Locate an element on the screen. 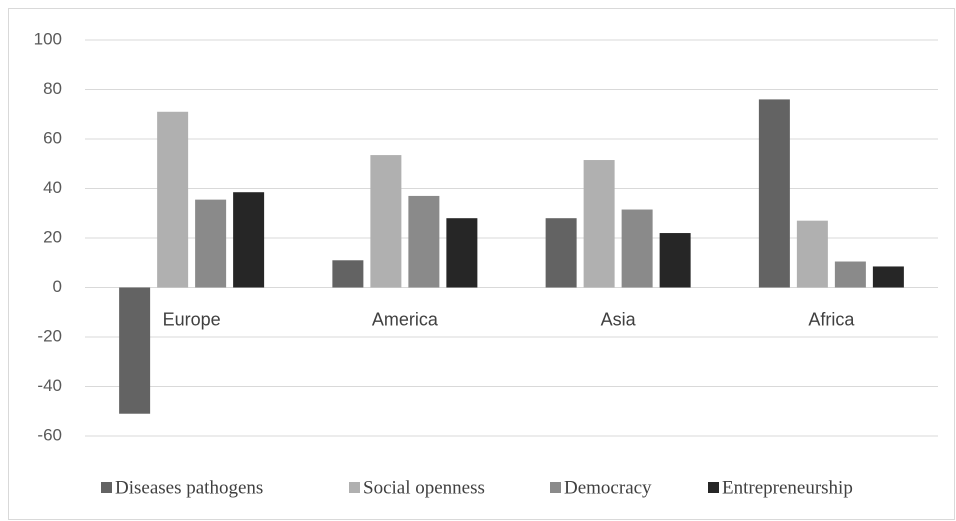 The width and height of the screenshot is (956, 521). y-tick-label: -20 is located at coordinates (49, 335).